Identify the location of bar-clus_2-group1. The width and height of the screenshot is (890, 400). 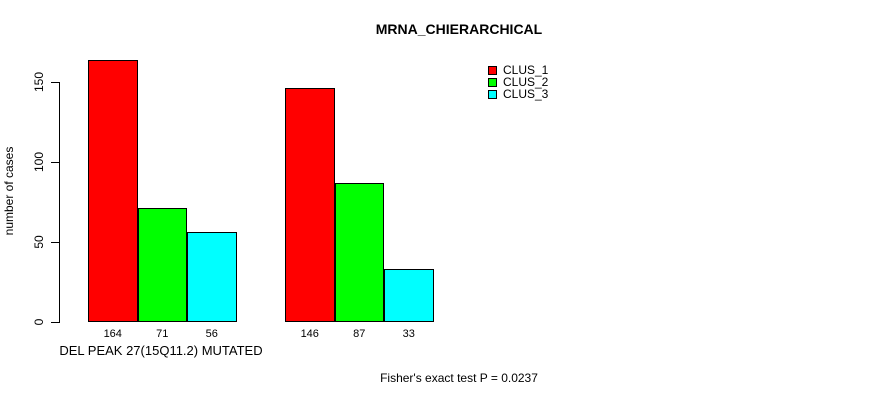
(162, 265).